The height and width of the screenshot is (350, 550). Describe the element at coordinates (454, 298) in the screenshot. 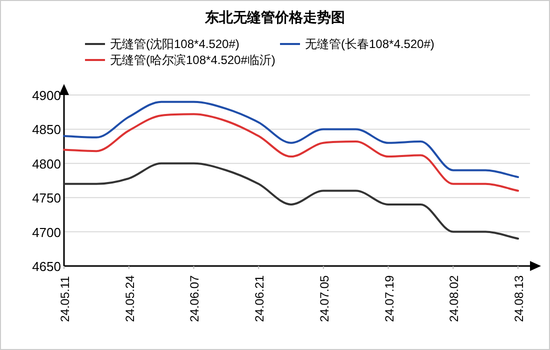

I see `x-tick-label: 24.08.02` at that location.